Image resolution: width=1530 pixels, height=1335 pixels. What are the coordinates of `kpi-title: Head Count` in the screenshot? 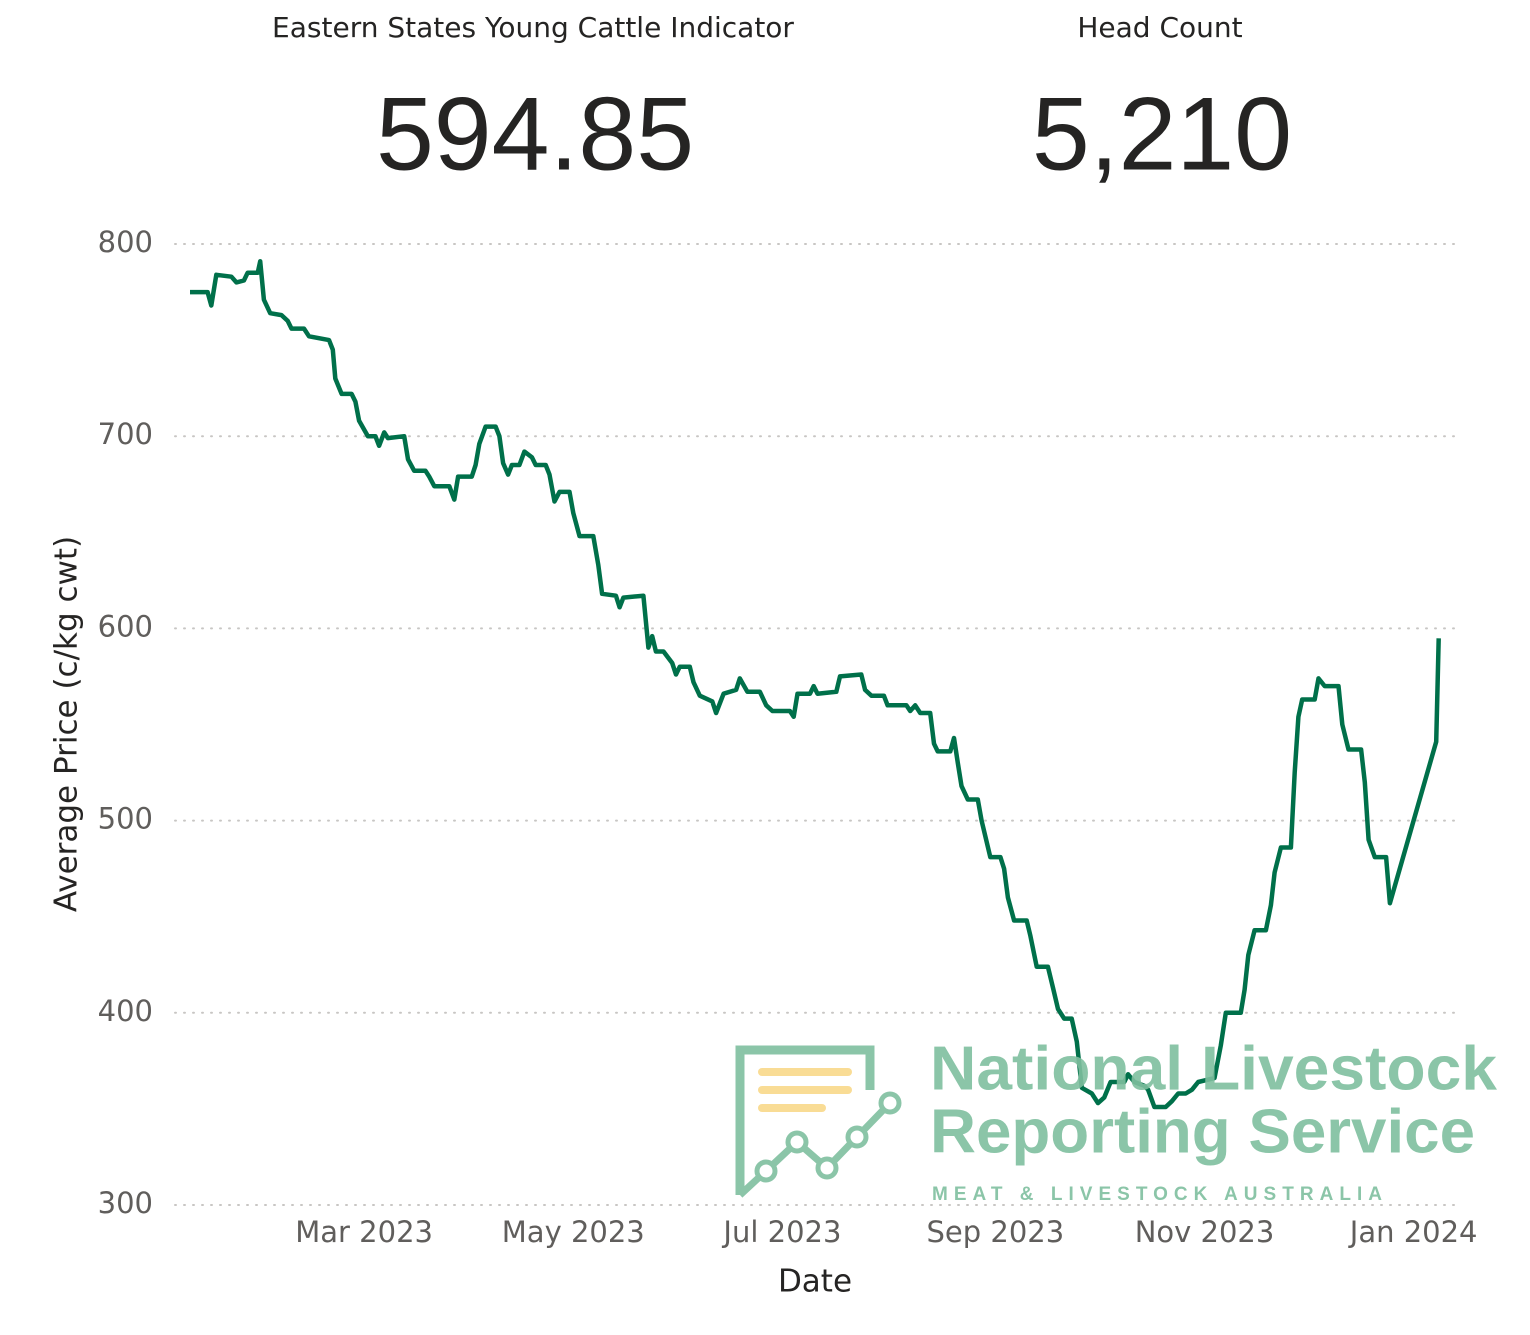 It's located at (1159, 27).